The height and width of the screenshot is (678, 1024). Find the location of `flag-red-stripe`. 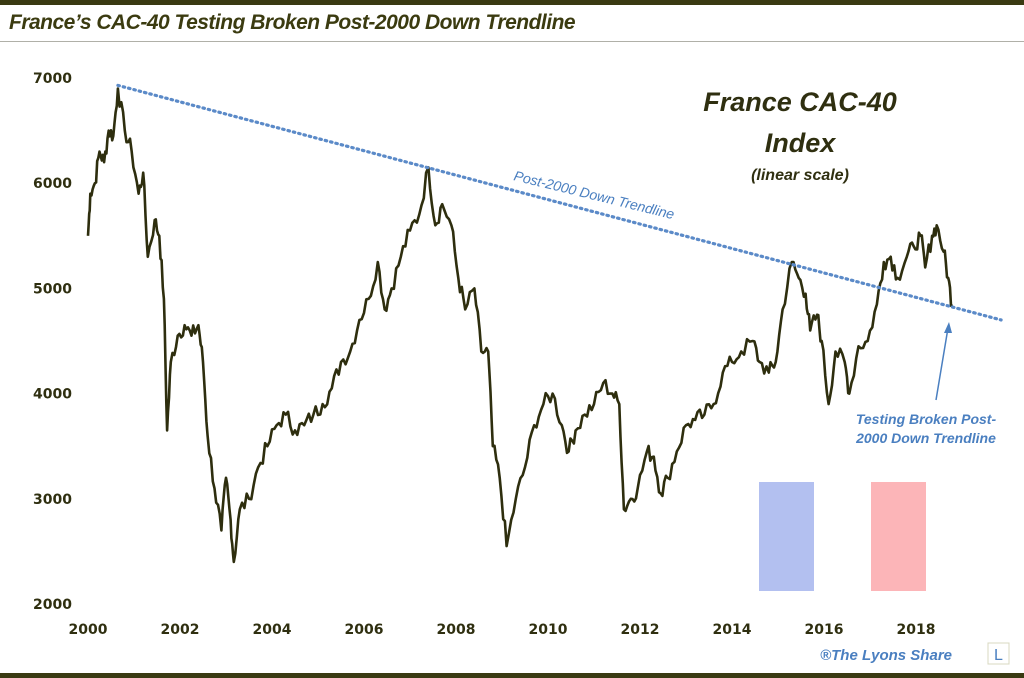

flag-red-stripe is located at coordinates (898, 536).